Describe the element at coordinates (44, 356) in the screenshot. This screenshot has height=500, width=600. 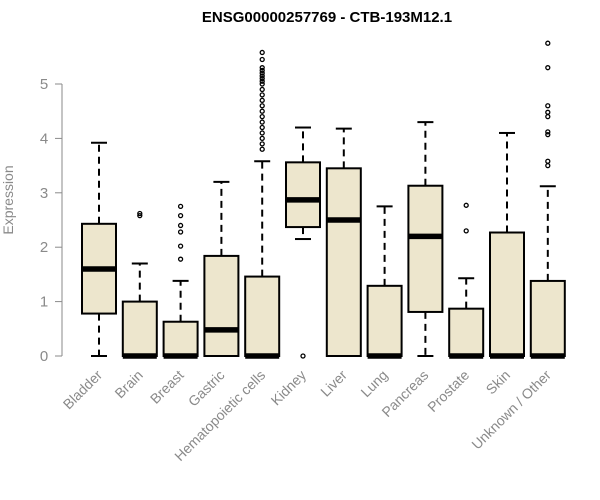
I see `y-tick-label: 0` at that location.